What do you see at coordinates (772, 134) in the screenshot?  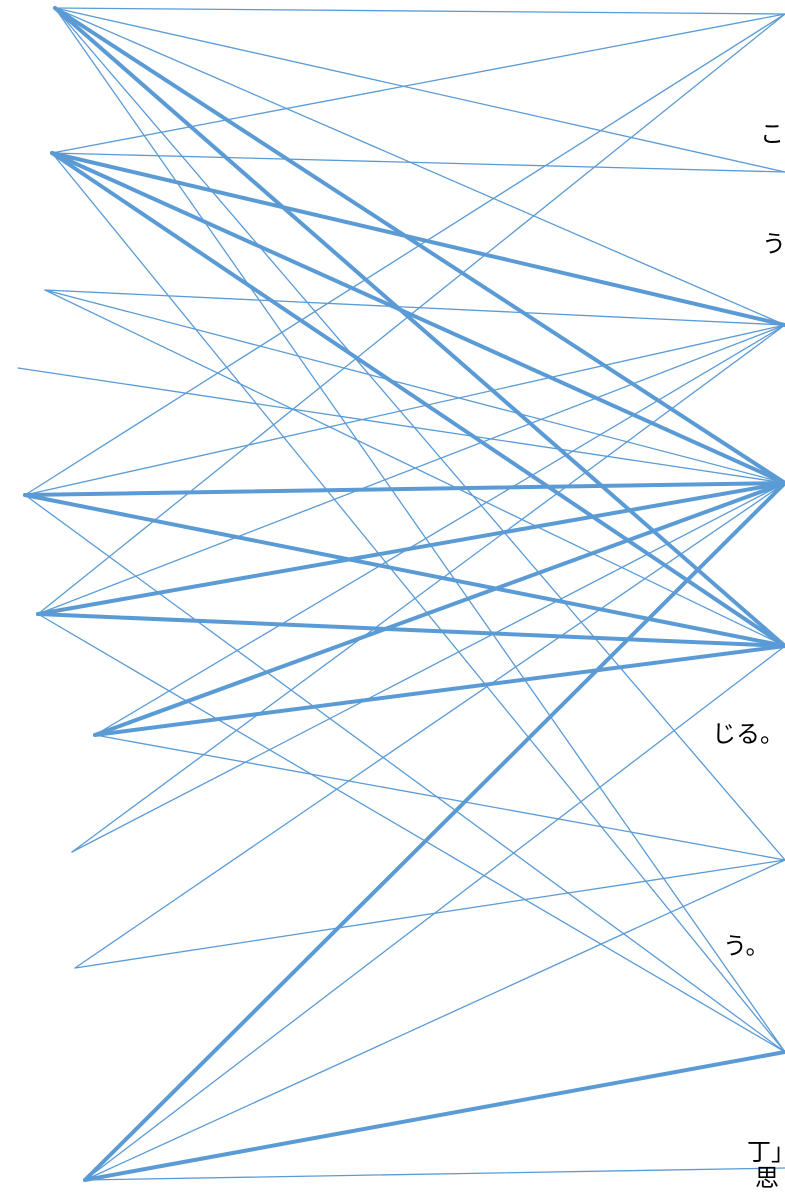 I see `text-fragment-1: こ` at bounding box center [772, 134].